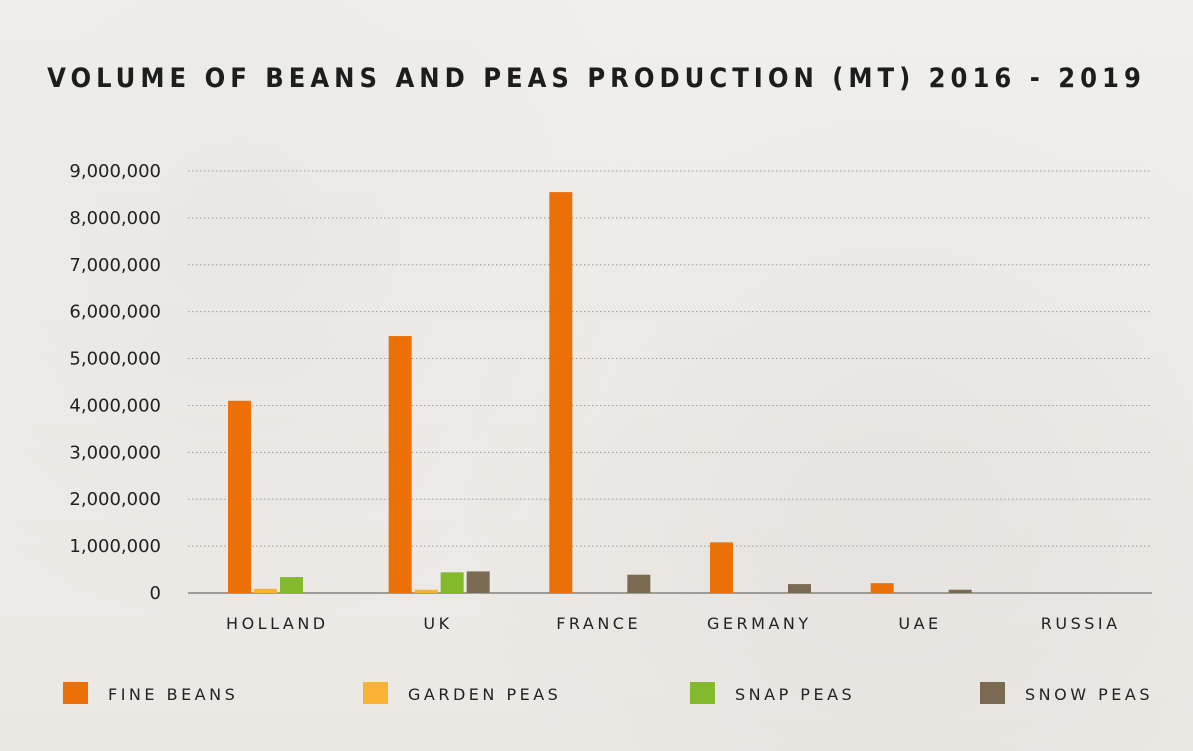  I want to click on y-tick-label: 3,000,000, so click(115, 452).